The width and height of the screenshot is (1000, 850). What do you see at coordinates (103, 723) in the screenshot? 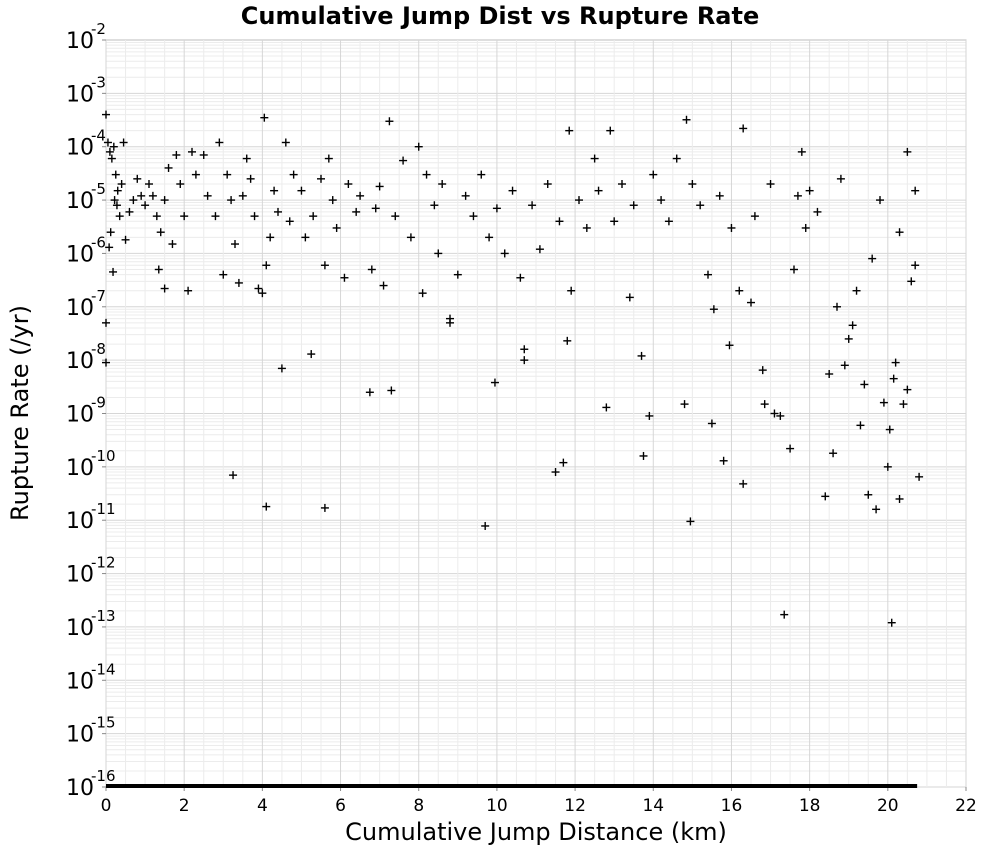
I see `y-tick-exponent: -15` at bounding box center [103, 723].